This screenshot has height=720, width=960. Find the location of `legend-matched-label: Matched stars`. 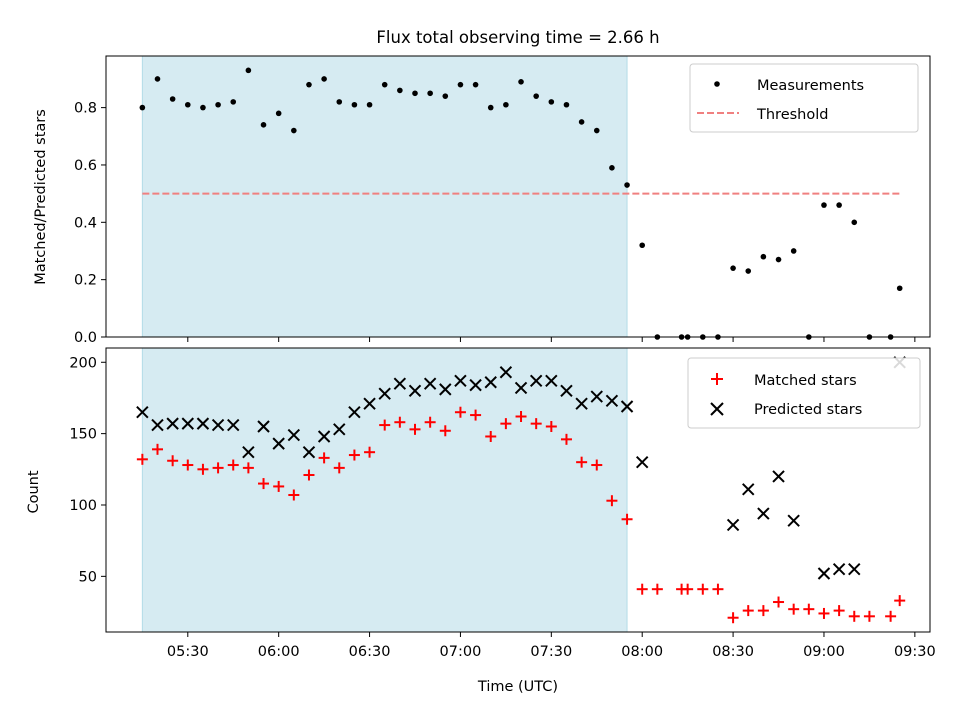

legend-matched-label: Matched stars is located at coordinates (805, 381).